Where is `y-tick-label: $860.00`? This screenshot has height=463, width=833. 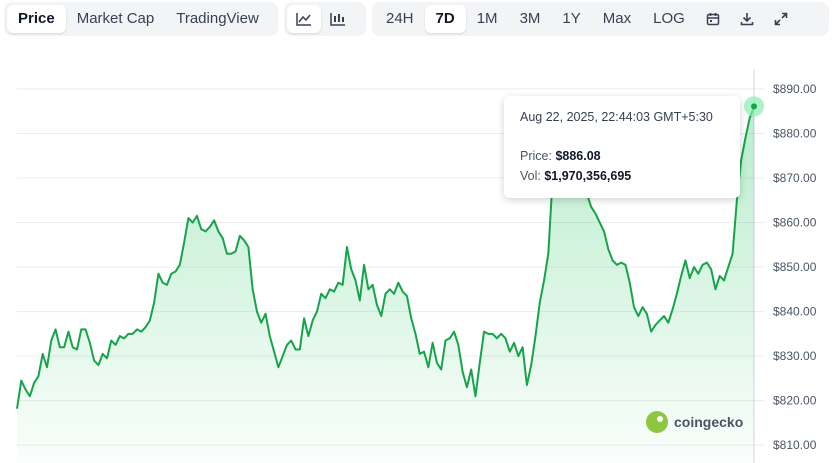
y-tick-label: $860.00 is located at coordinates (795, 223).